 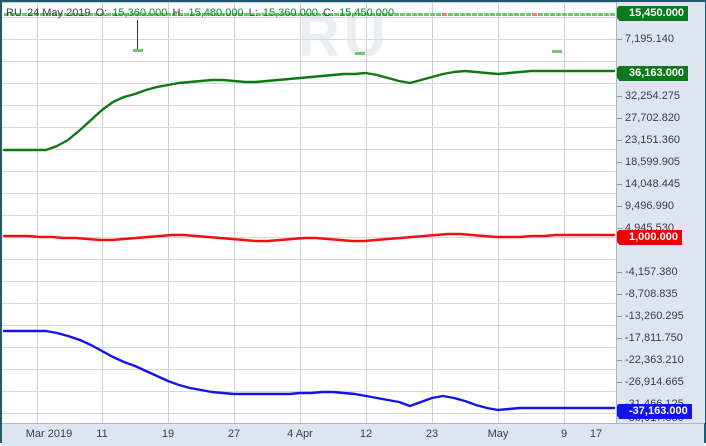 What do you see at coordinates (564, 434) in the screenshot?
I see `time-tick-label: 9` at bounding box center [564, 434].